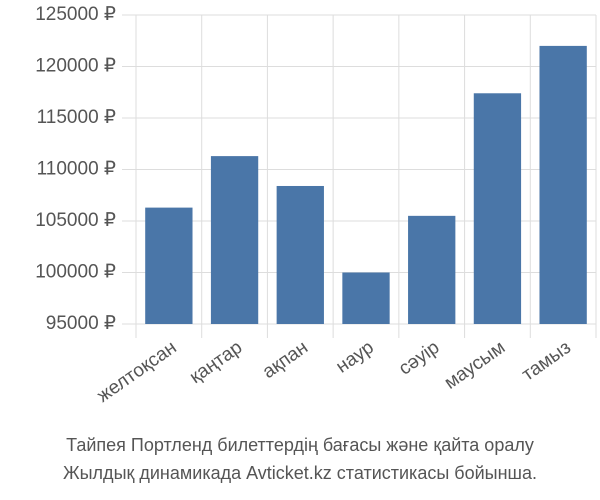  Describe the element at coordinates (75, 220) in the screenshot. I see `y-tick-label: 105000 ₽` at that location.